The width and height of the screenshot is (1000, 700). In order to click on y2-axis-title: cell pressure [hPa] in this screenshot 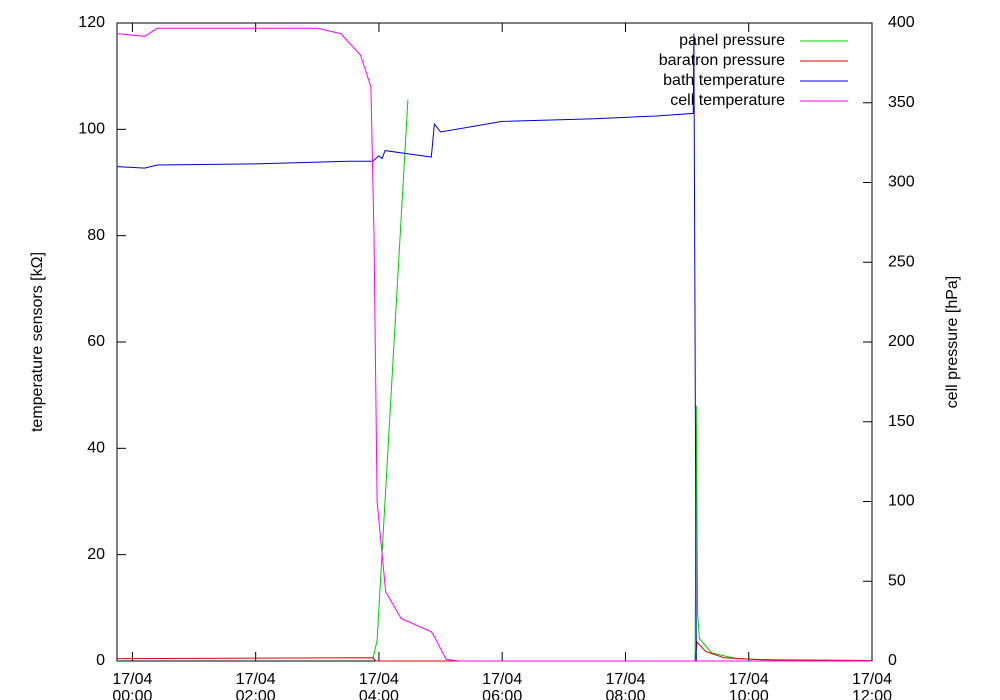, I will do `click(952, 342)`.